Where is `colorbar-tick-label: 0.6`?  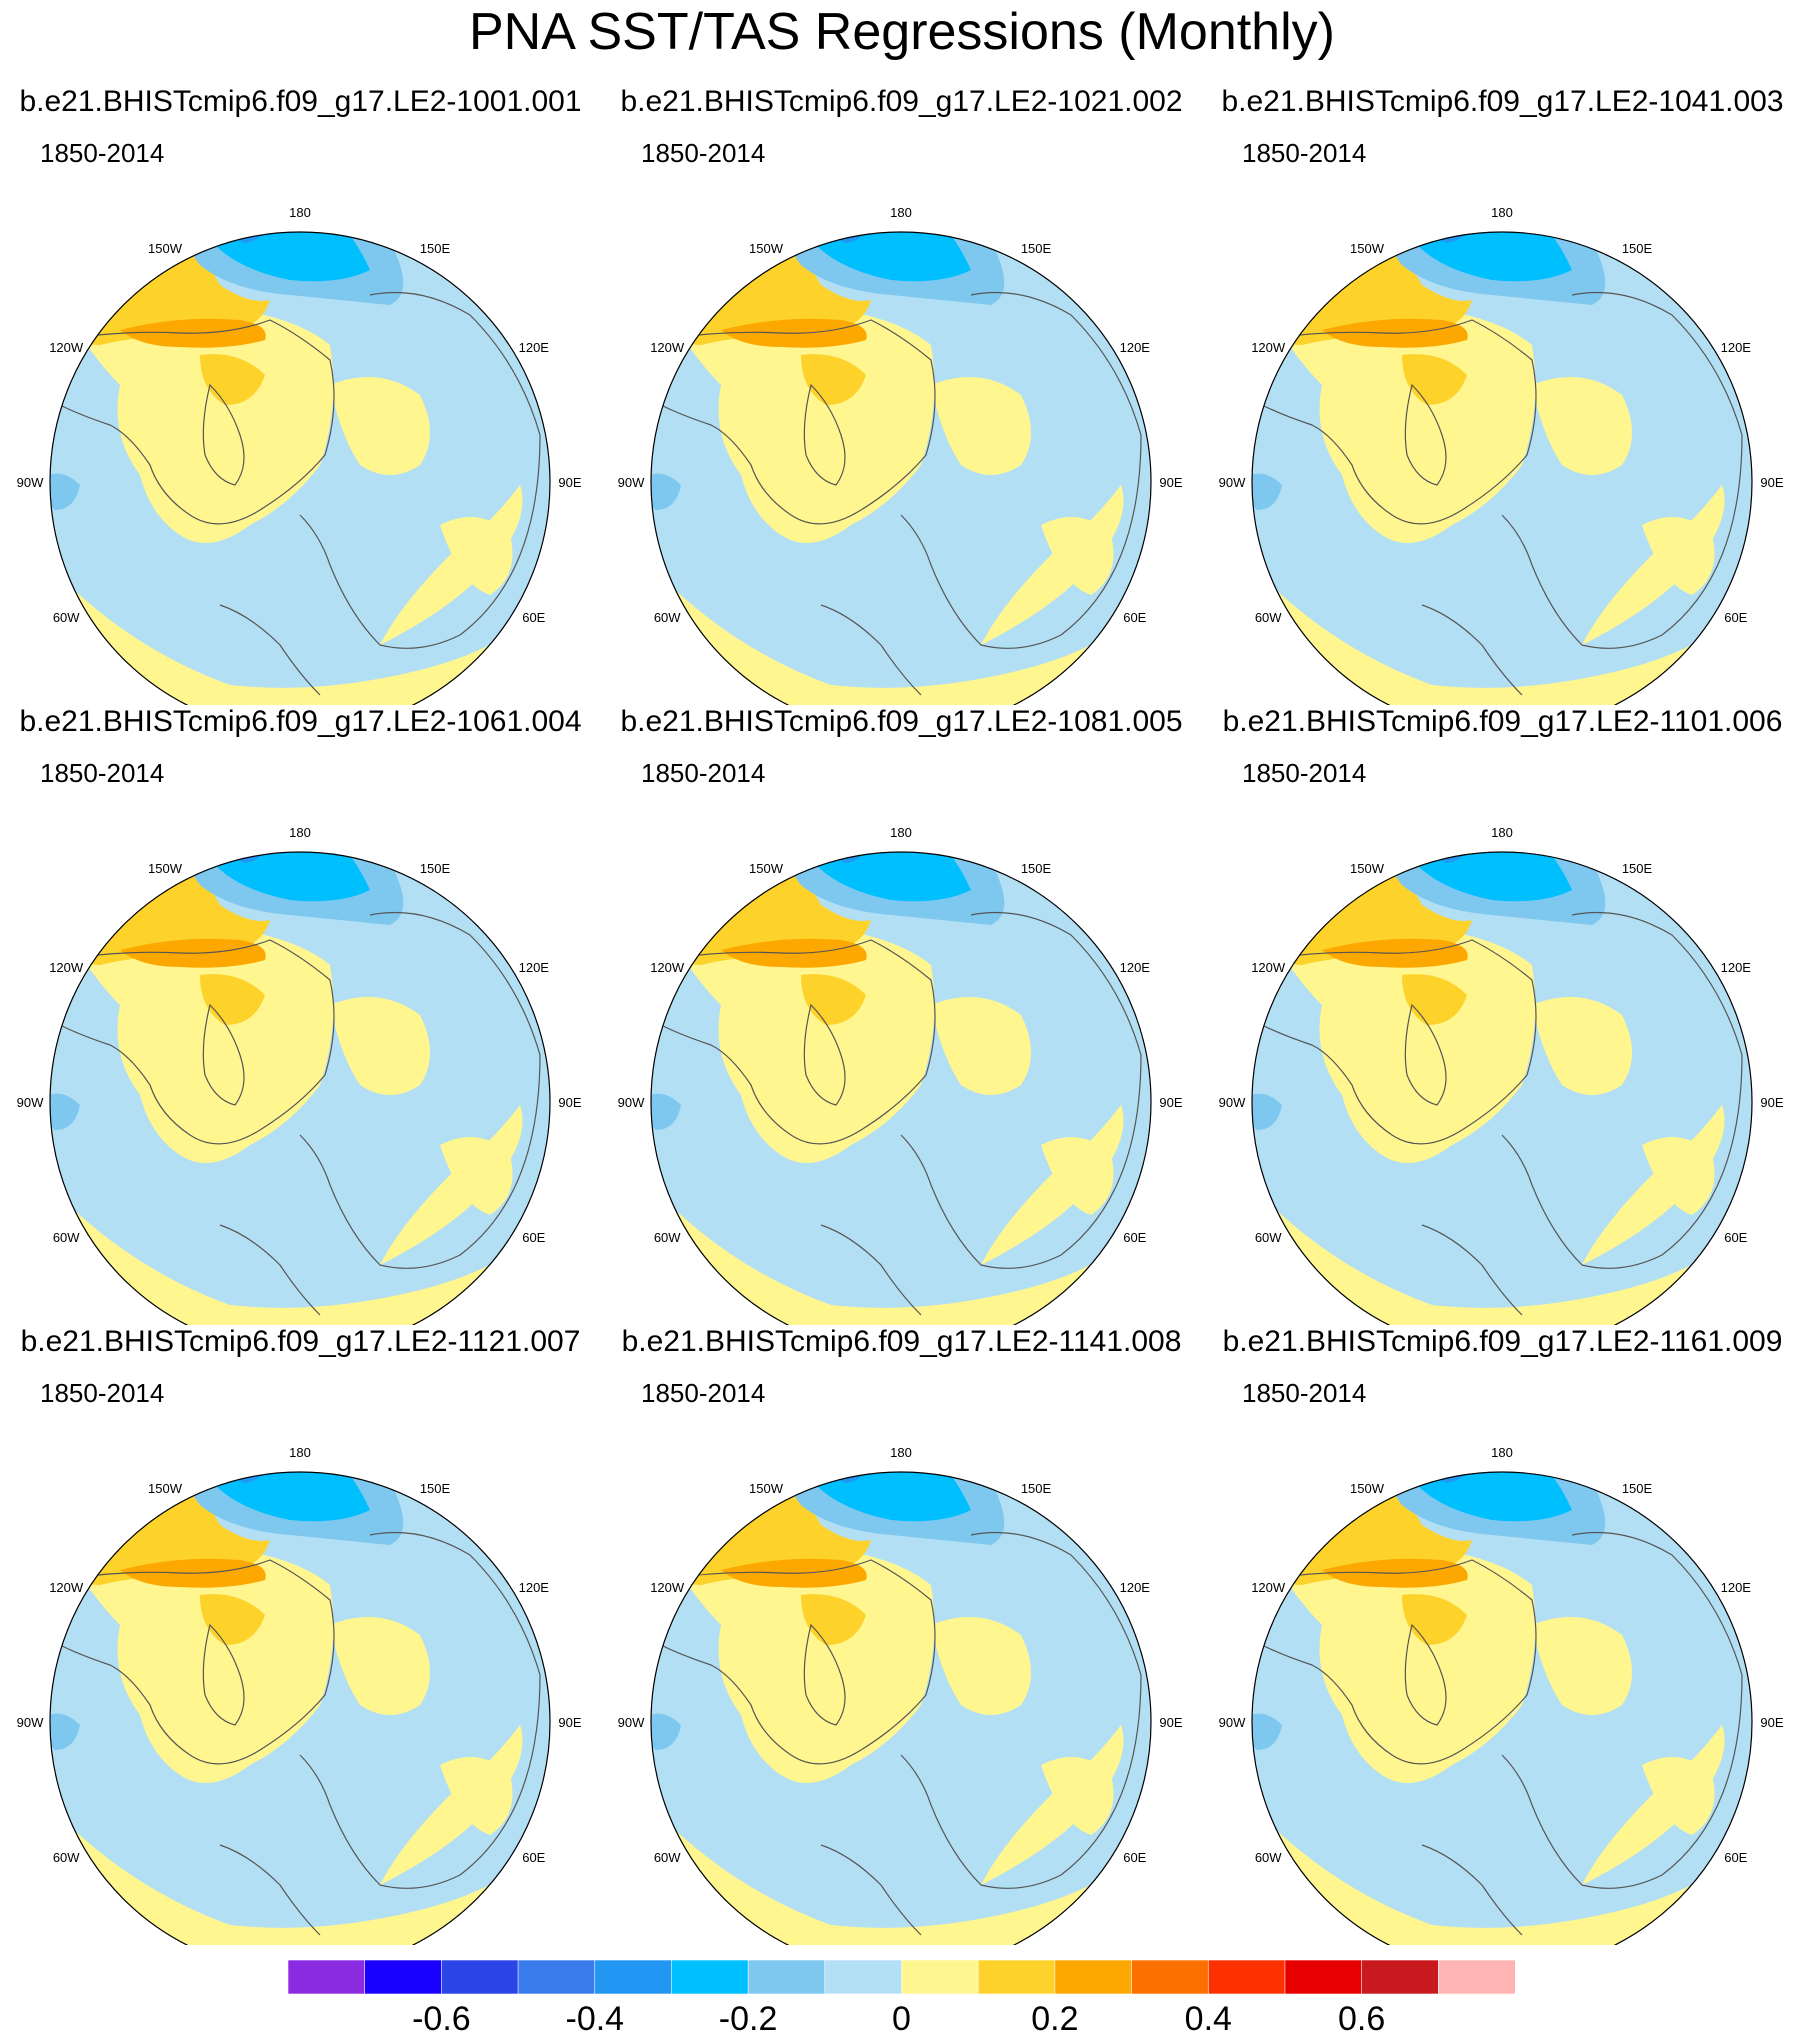
colorbar-tick-label: 0.6 is located at coordinates (1361, 2019).